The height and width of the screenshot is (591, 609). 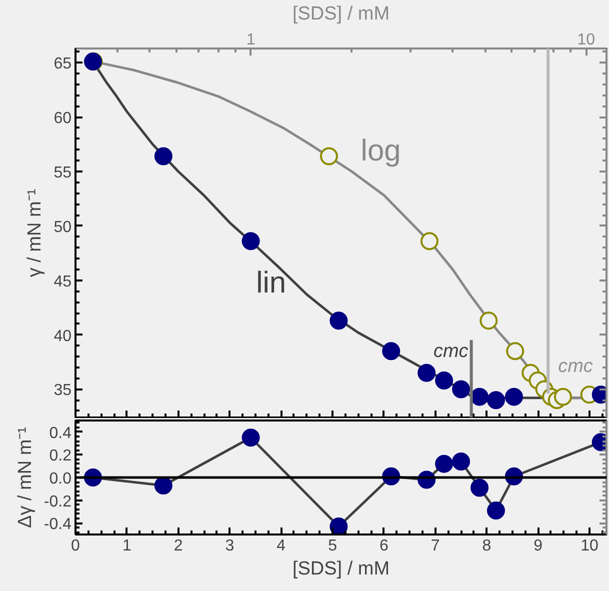 I want to click on y-tick-label: 0.2, so click(x=60, y=456).